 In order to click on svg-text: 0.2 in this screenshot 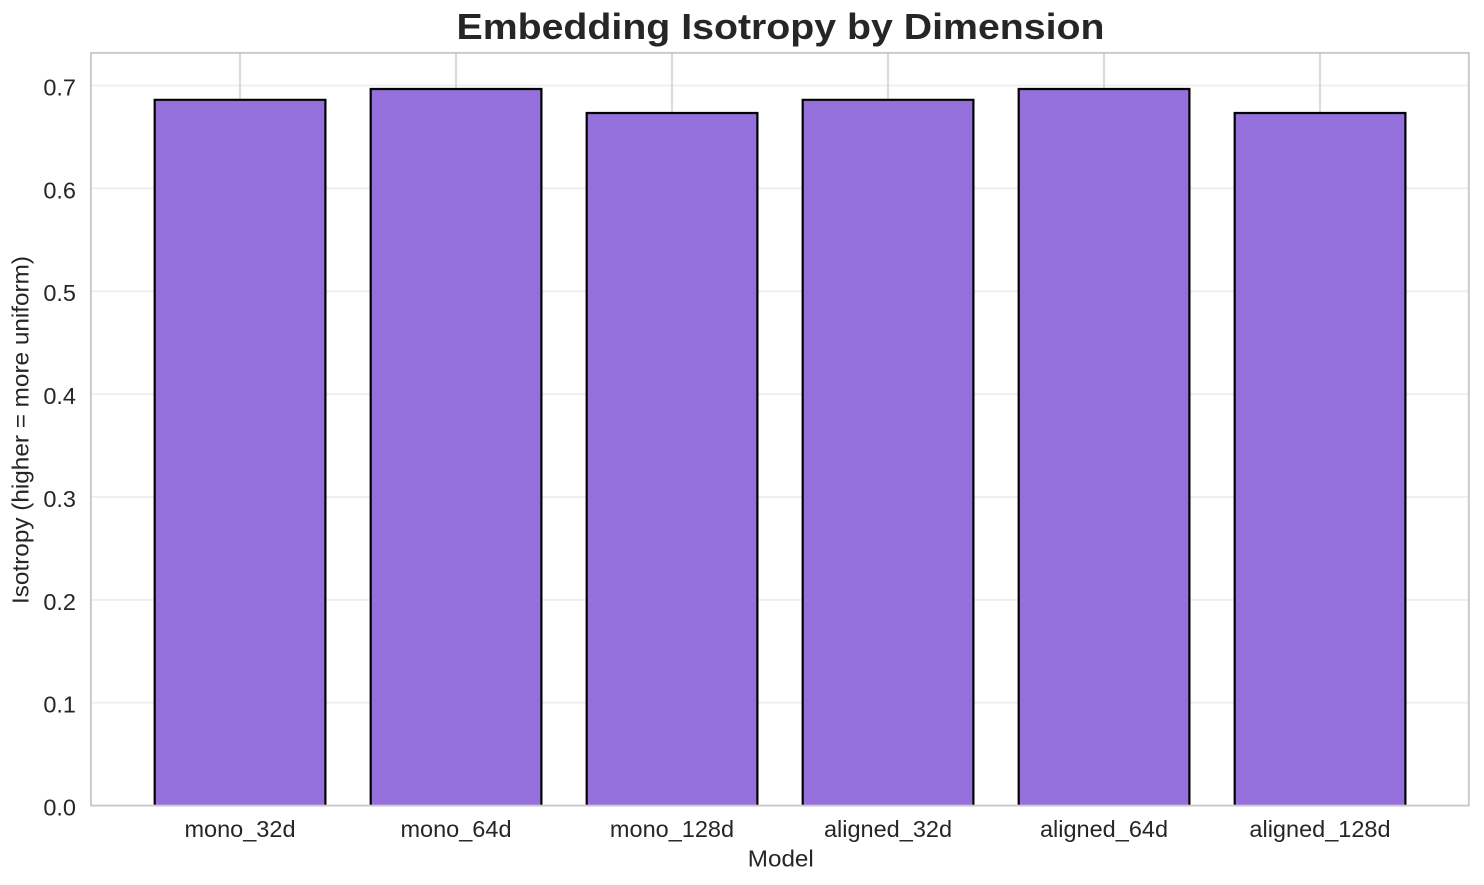, I will do `click(59, 602)`.